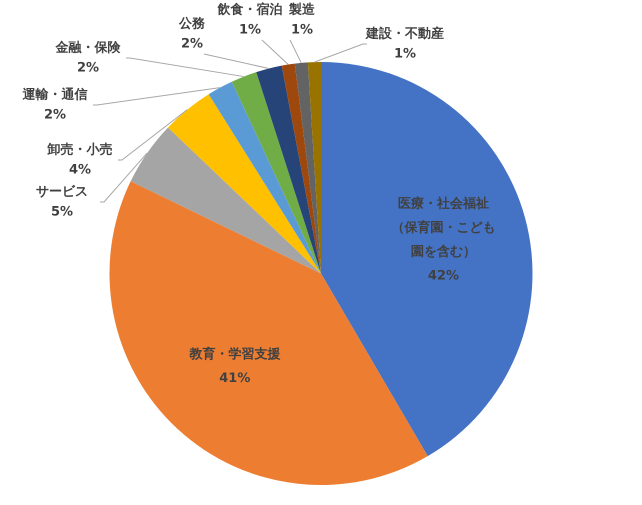  Describe the element at coordinates (234, 378) in the screenshot. I see `data-label: 41%` at that location.